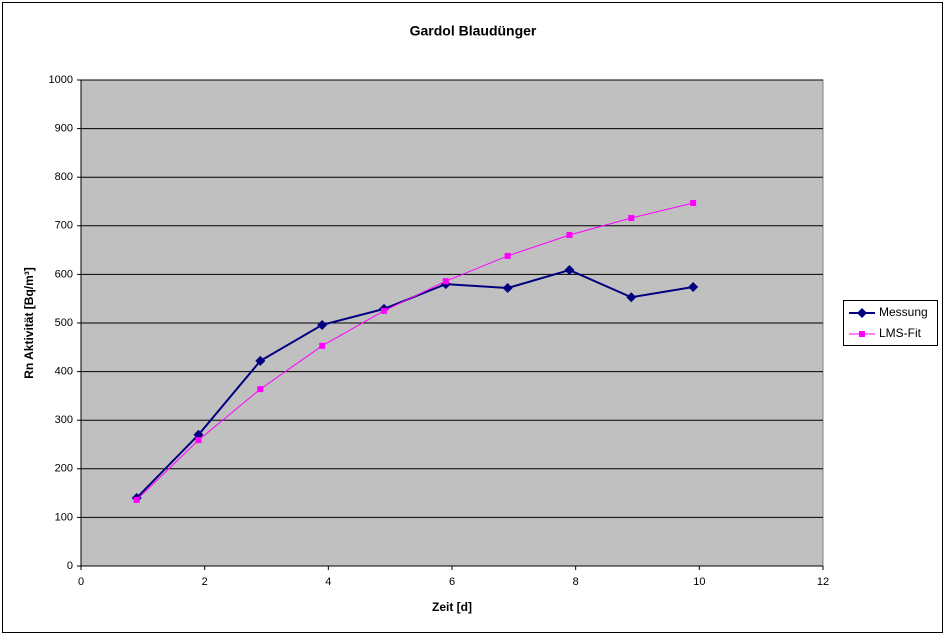 The image size is (946, 642). Describe the element at coordinates (64, 420) in the screenshot. I see `y-tick-label: 300` at that location.